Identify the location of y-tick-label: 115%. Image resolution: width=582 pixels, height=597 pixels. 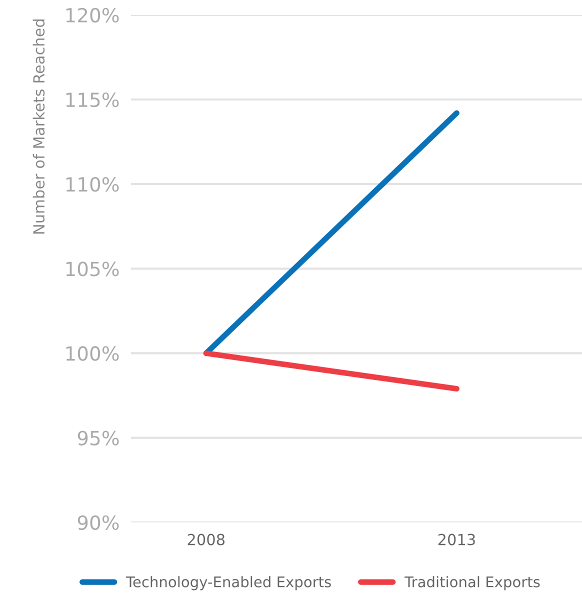
(92, 100).